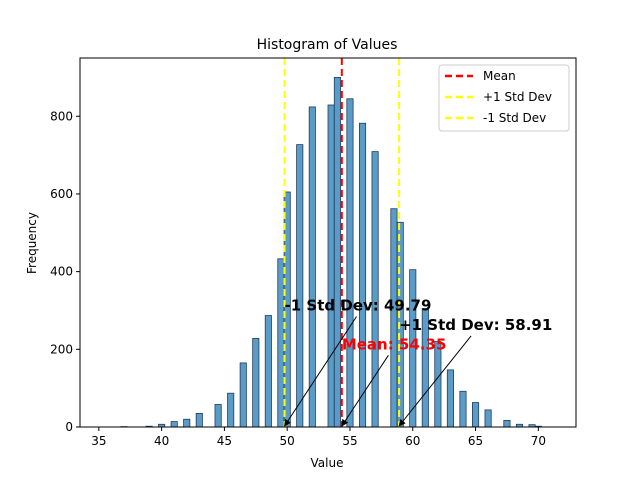  Describe the element at coordinates (327, 45) in the screenshot. I see `chart-title: Histogram of Values` at that location.